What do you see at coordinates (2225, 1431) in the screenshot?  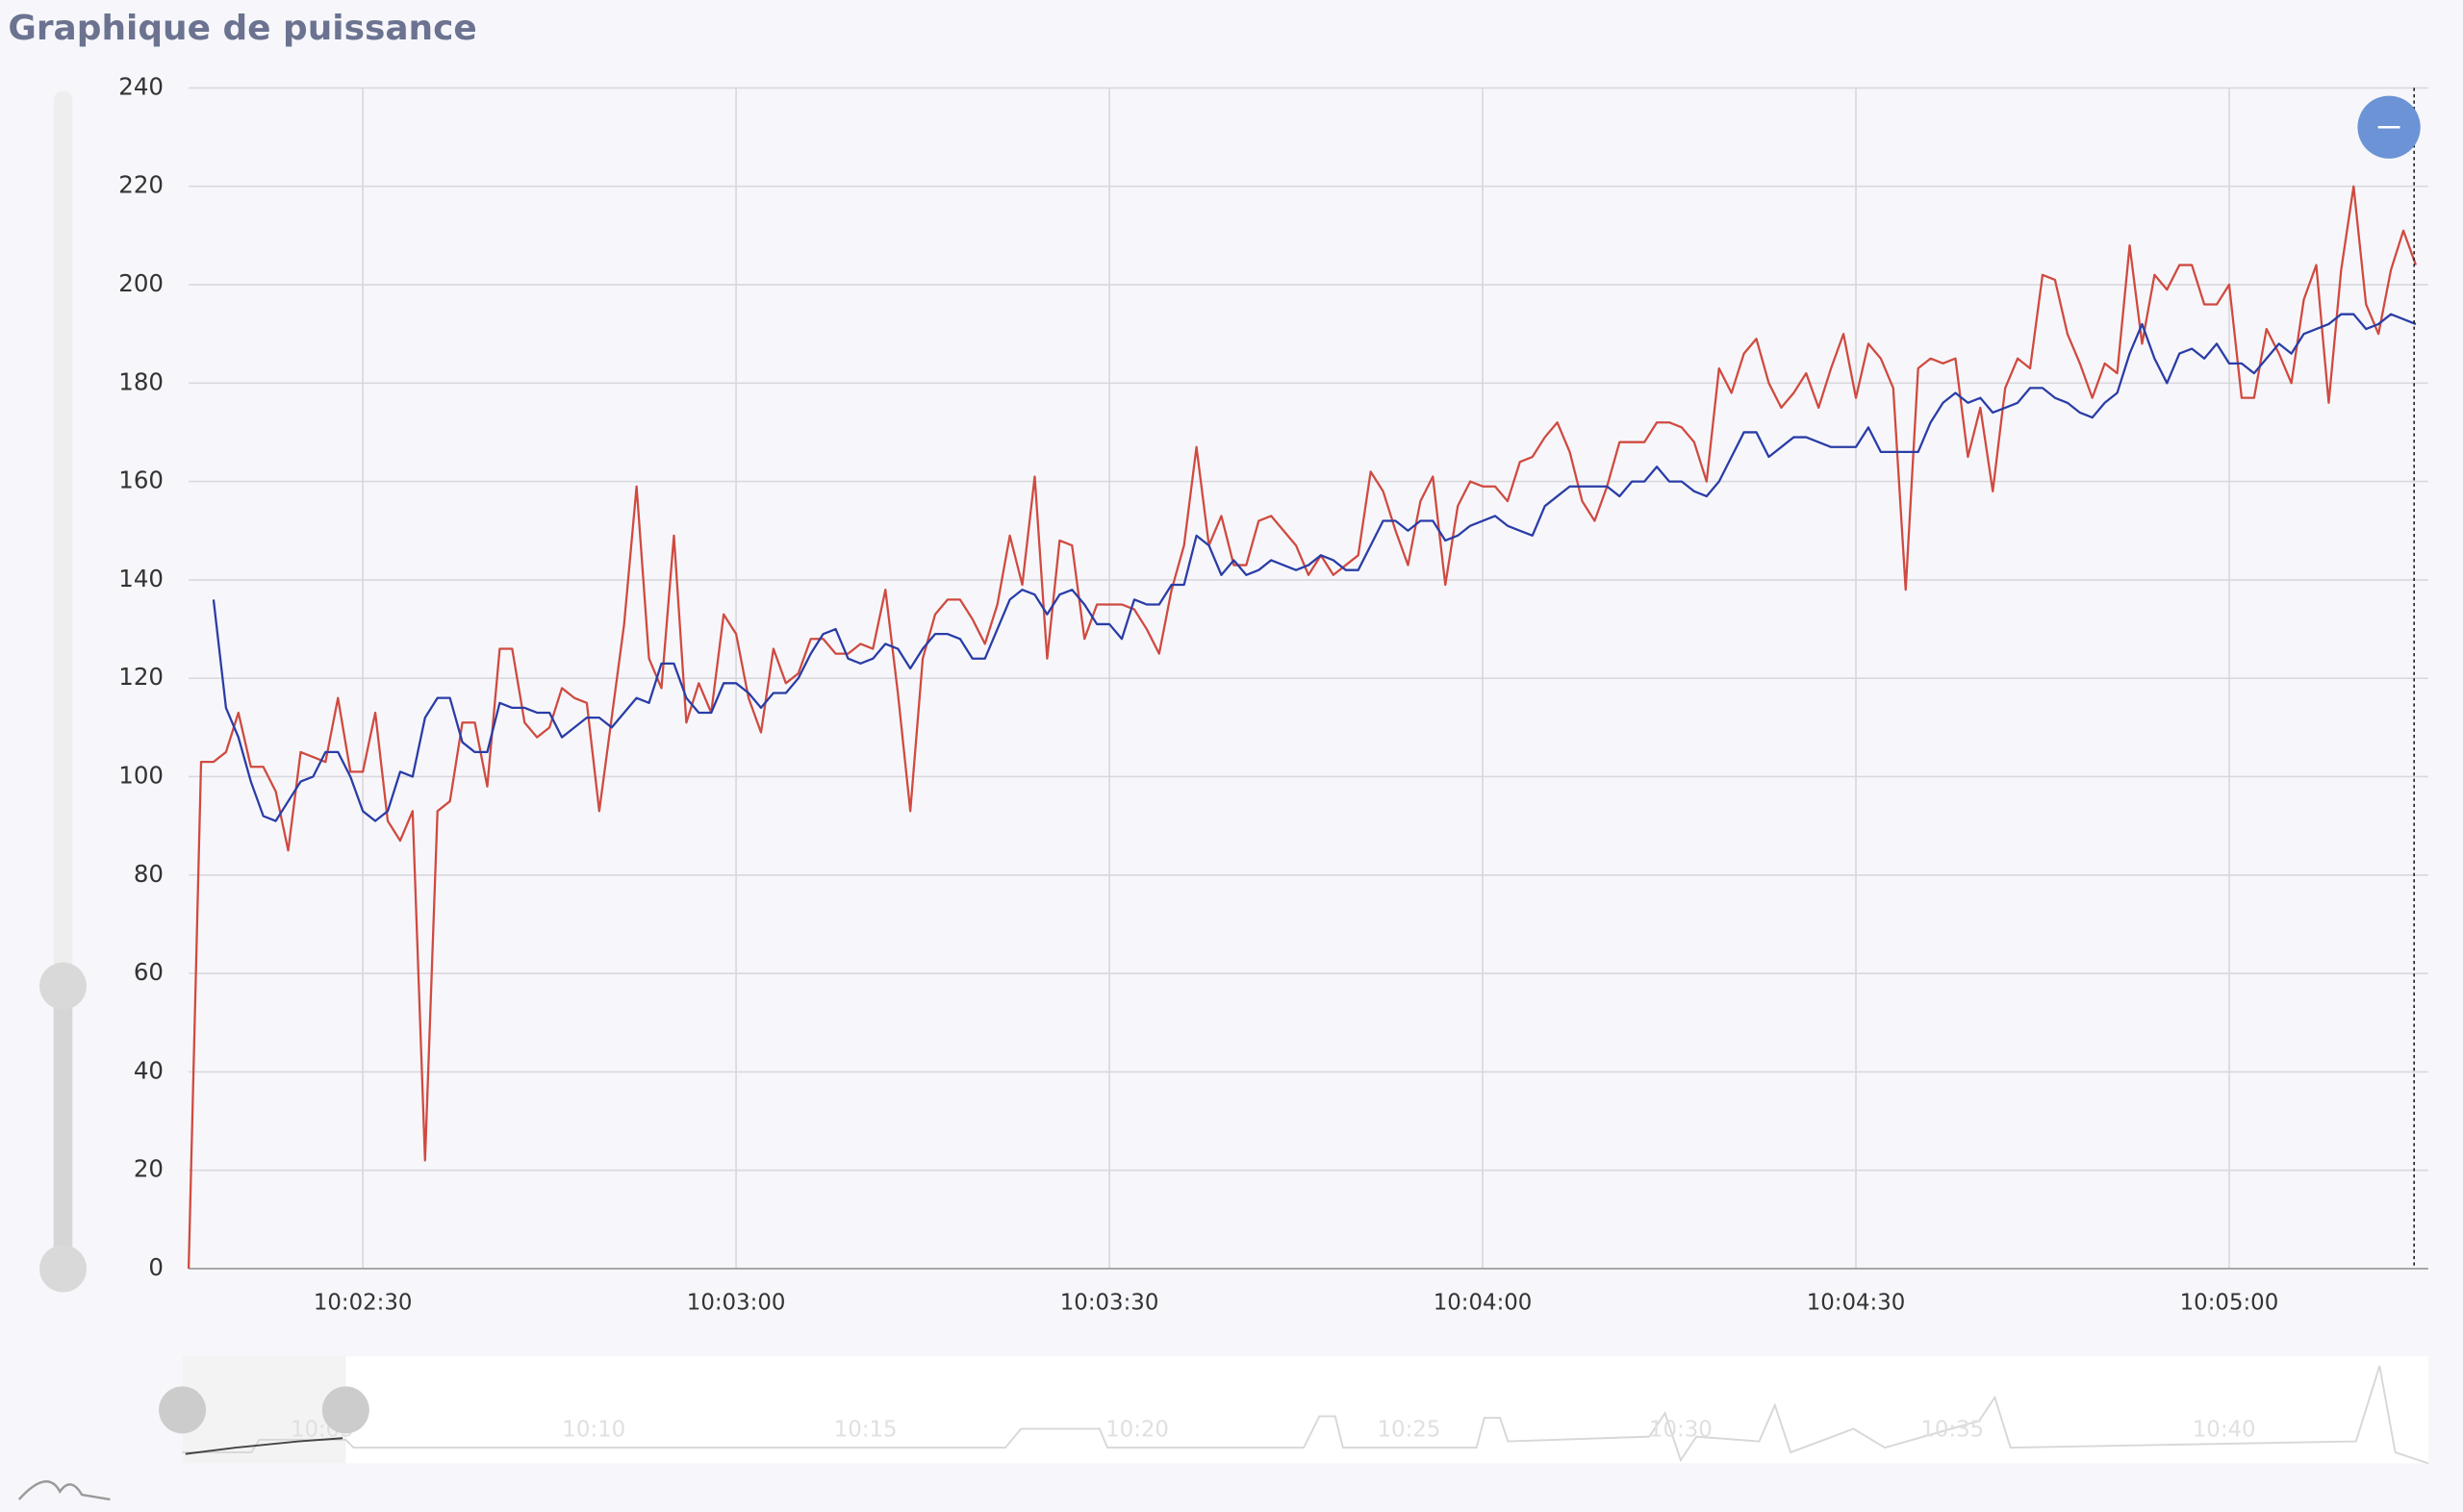 I see `zoom-label: 10:40` at bounding box center [2225, 1431].